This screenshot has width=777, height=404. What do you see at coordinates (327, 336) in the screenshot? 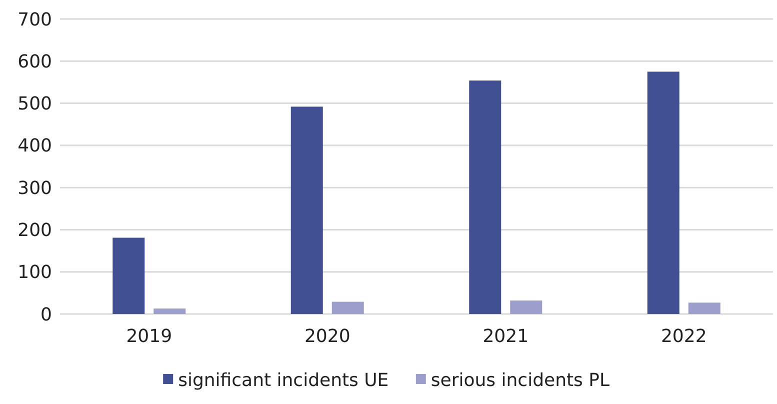
I see `x-tick-label: 2020` at bounding box center [327, 336].